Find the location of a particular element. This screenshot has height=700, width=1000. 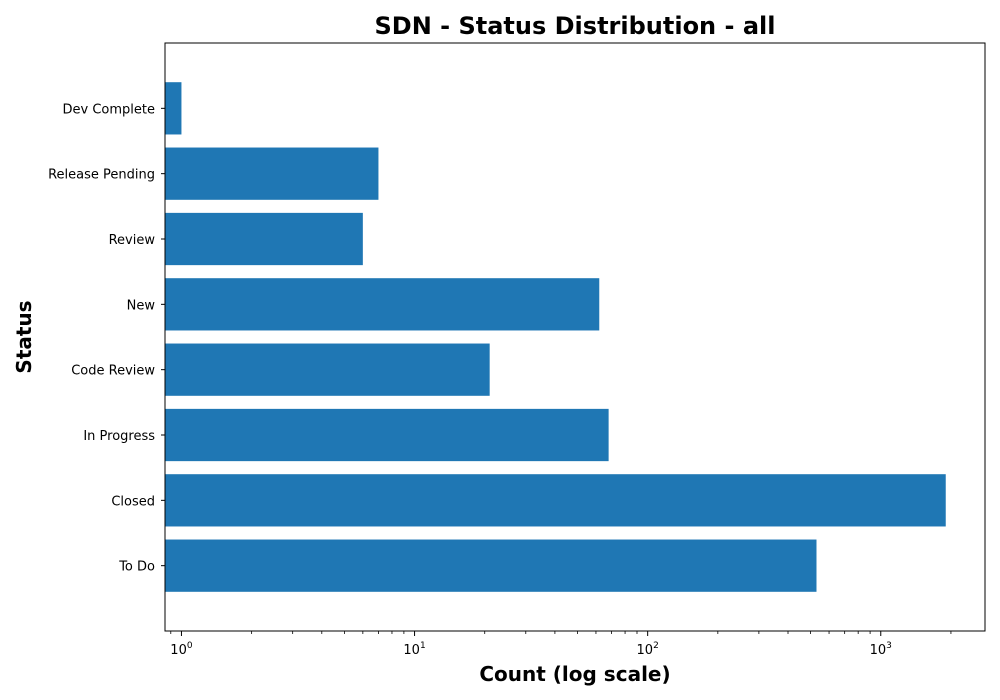

bar-code-review is located at coordinates (327, 369).